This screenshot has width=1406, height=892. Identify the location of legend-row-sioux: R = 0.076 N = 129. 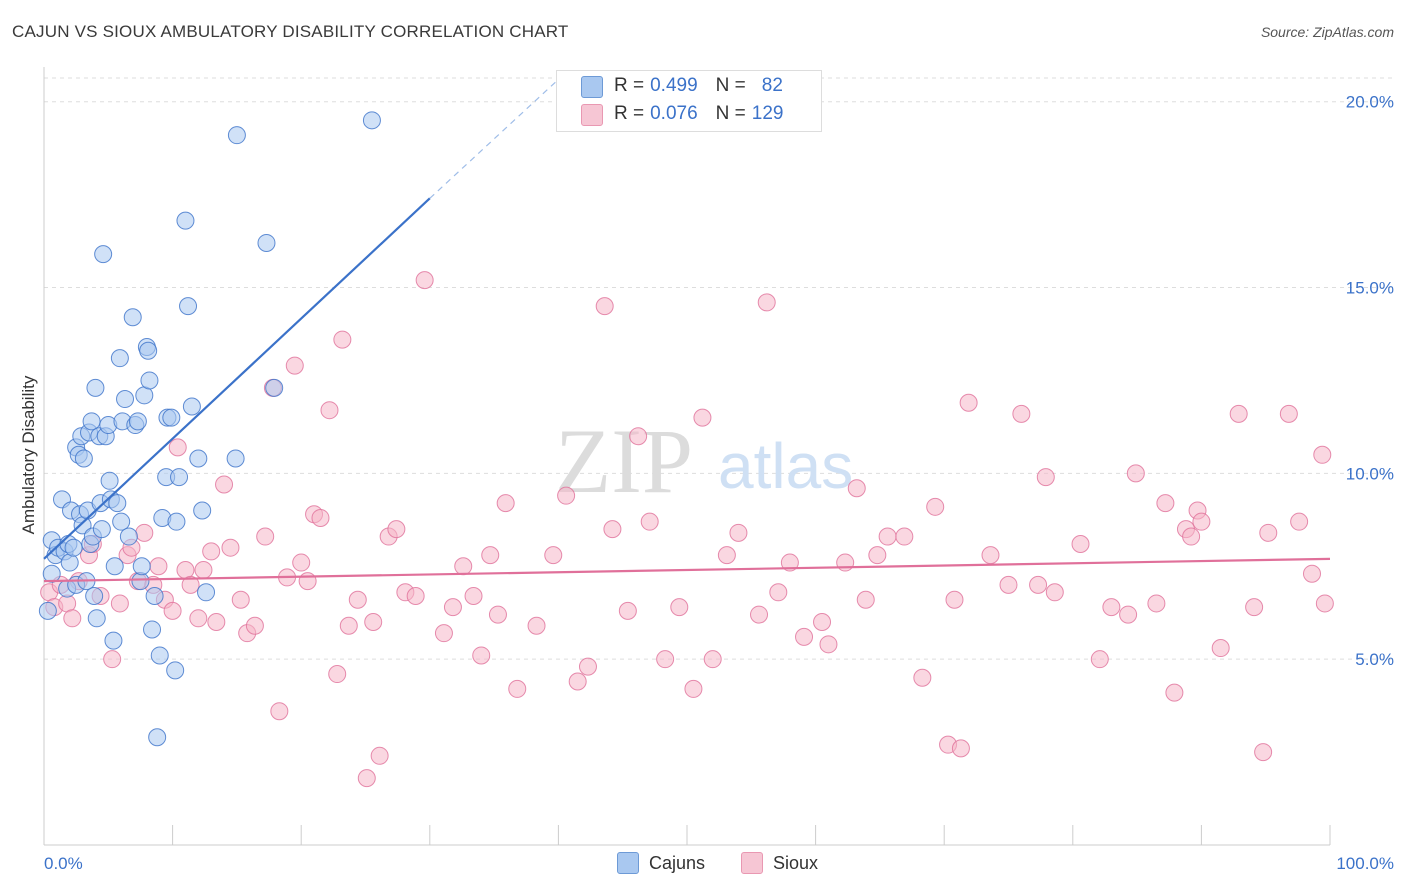
(682, 114).